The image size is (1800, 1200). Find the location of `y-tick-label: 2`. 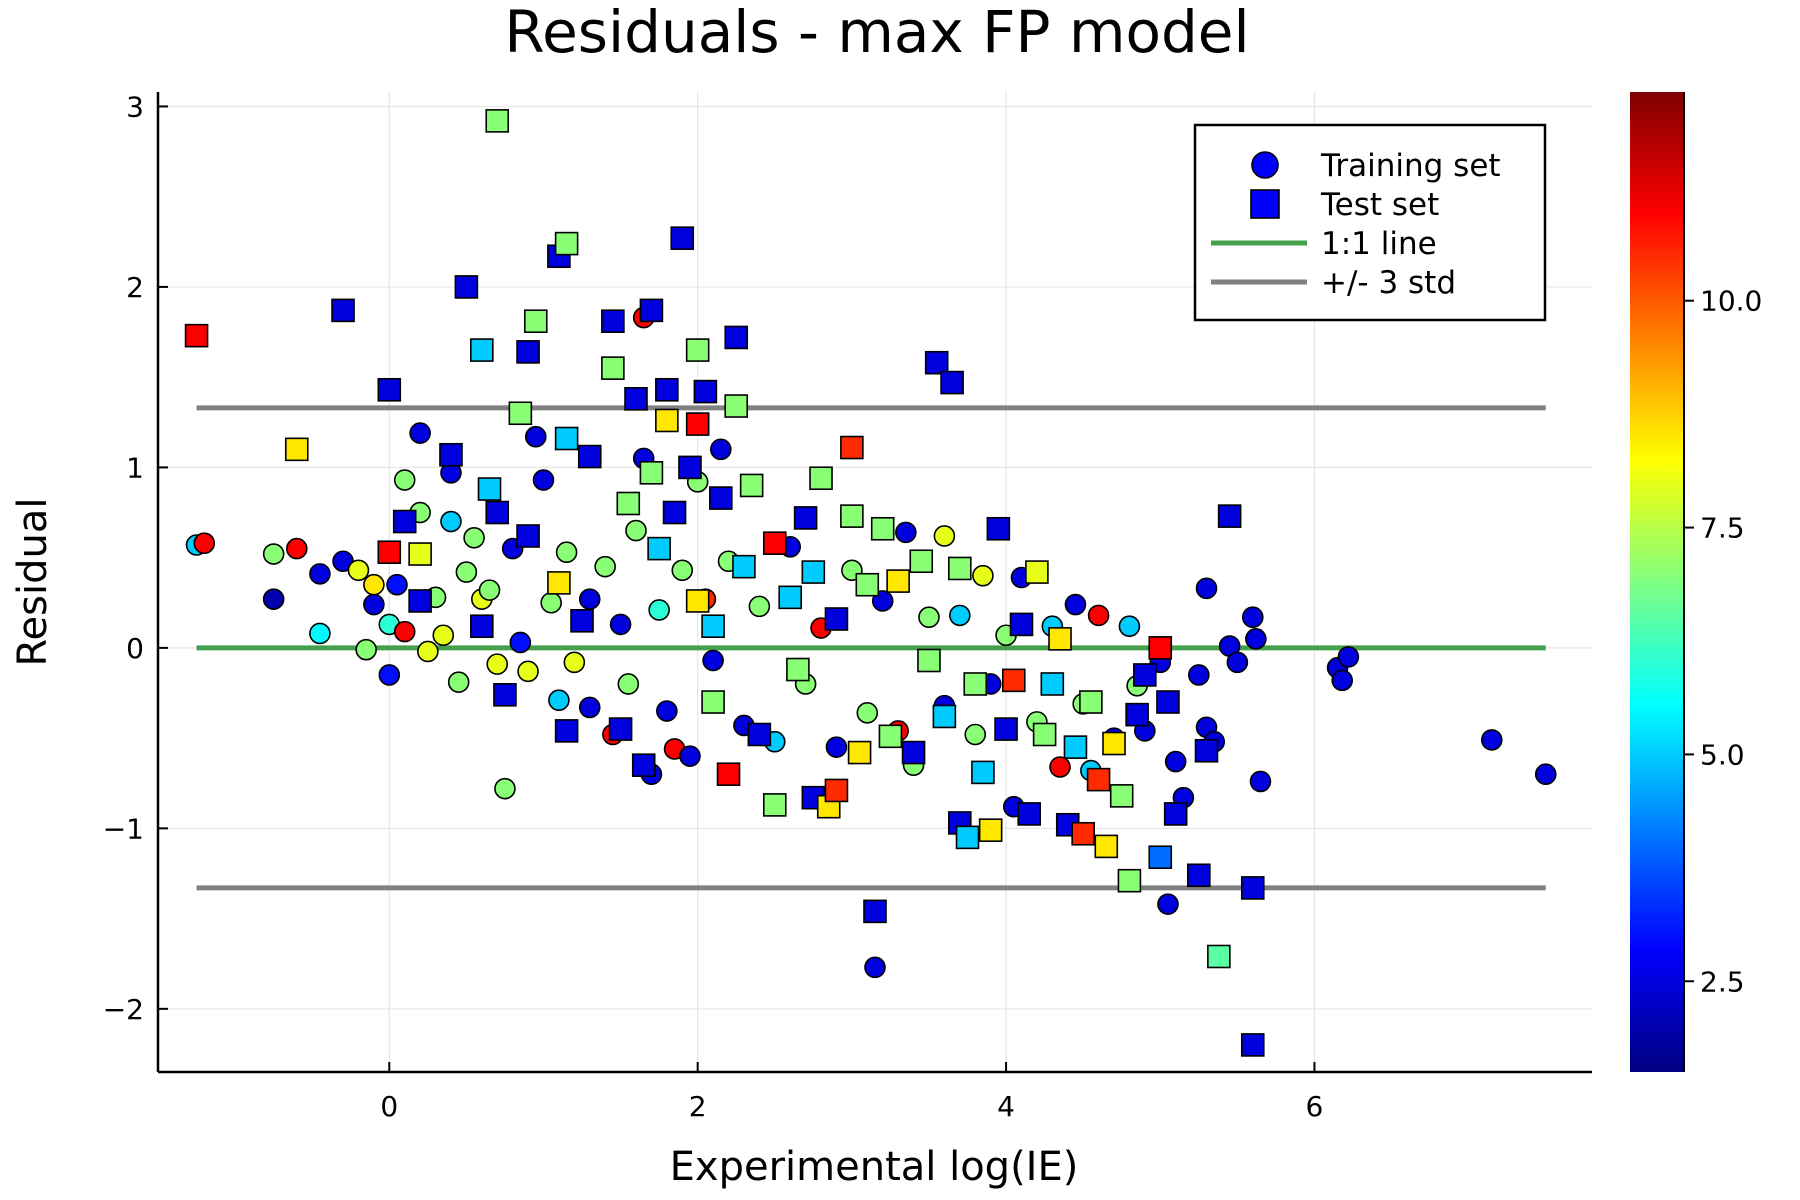

y-tick-label: 2 is located at coordinates (135, 287).